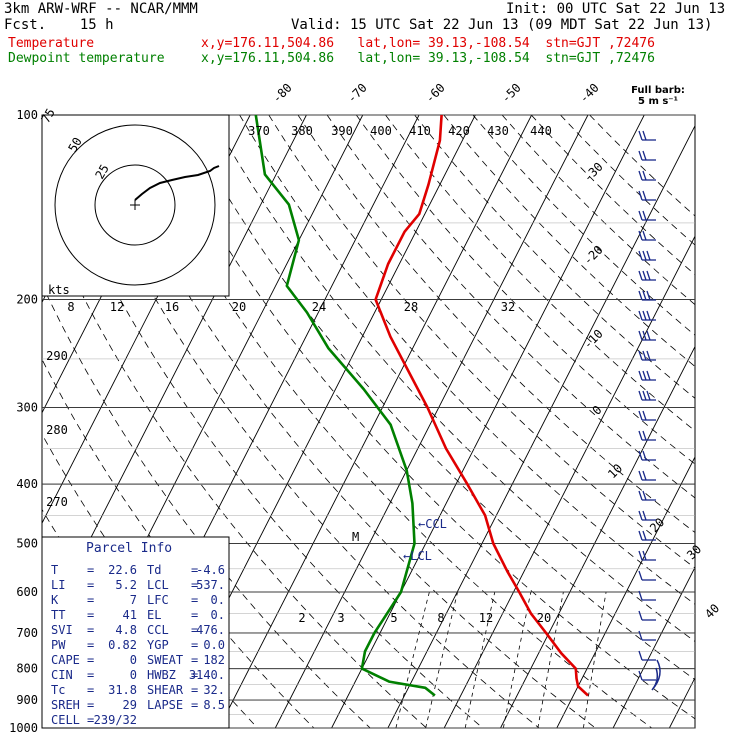 This screenshot has width=740, height=740. I want to click on hodograph-ring-label: 50, so click(74, 145).